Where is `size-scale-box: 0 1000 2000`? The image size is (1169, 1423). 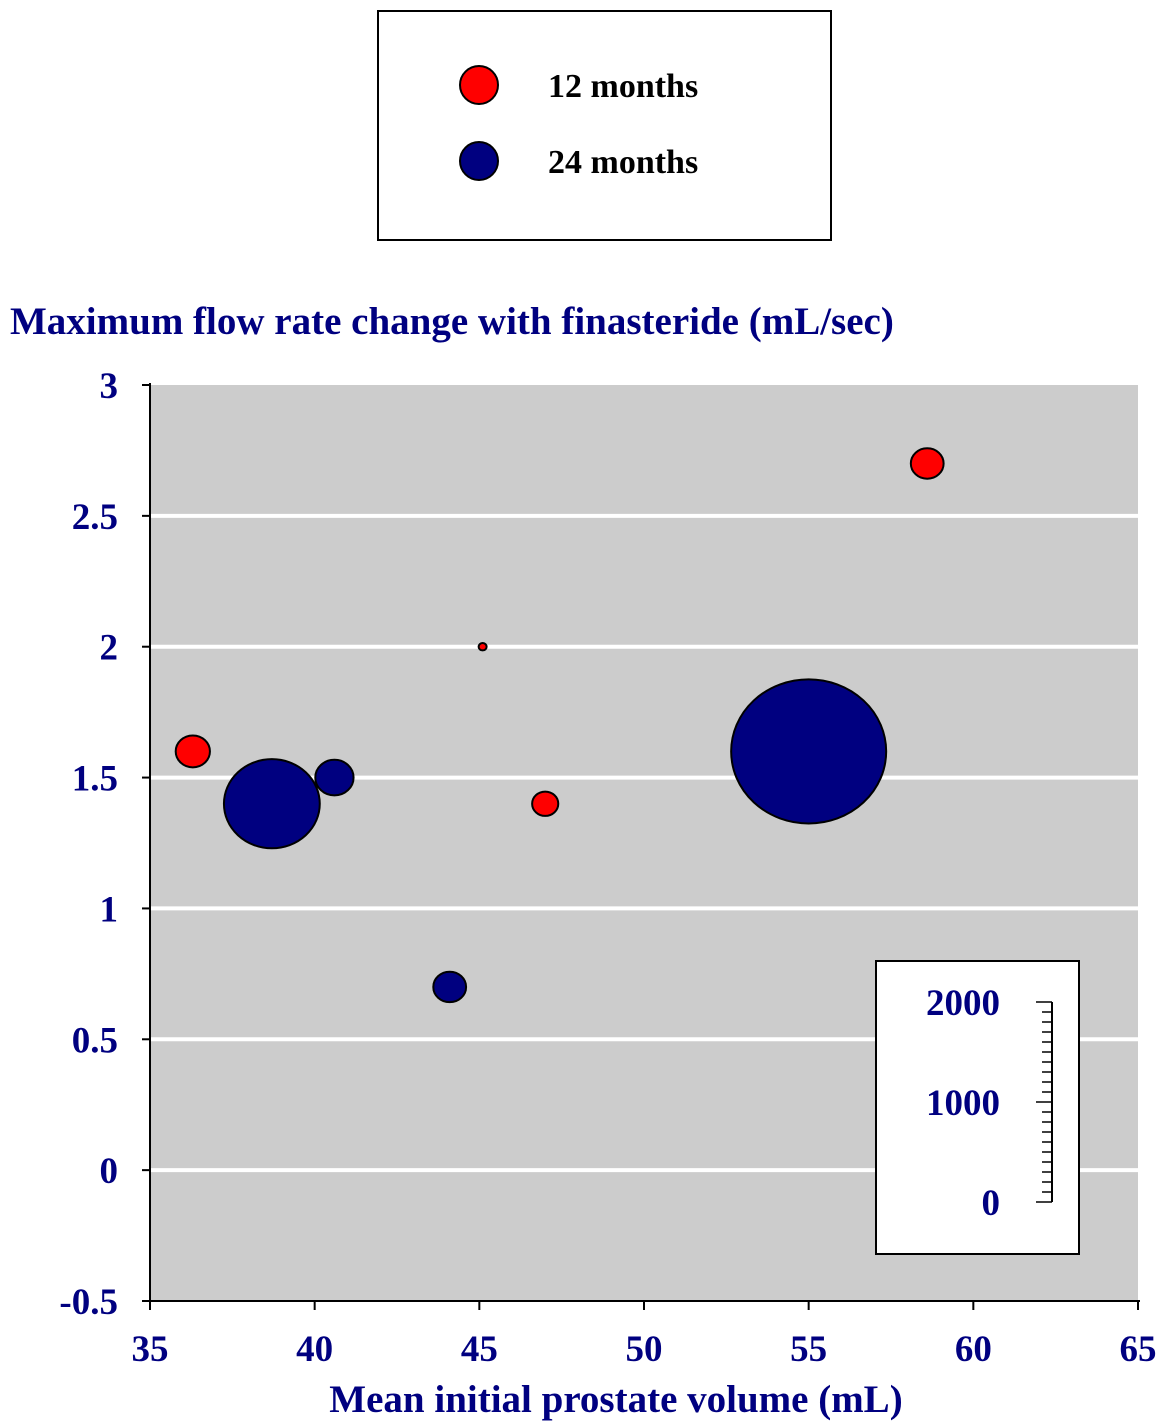 size-scale-box: 0 1000 2000 is located at coordinates (977, 1107).